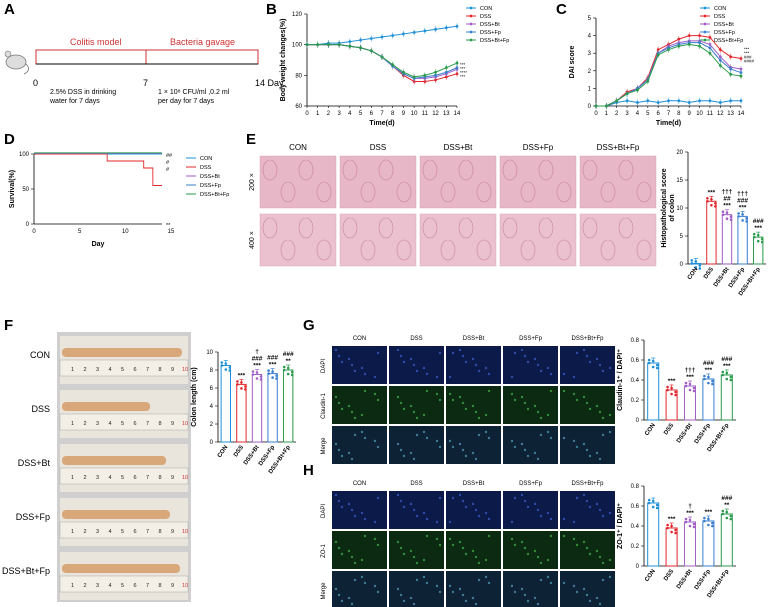 The width and height of the screenshot is (781, 607). What do you see at coordinates (590, 89) in the screenshot?
I see `y-tick-label: 1` at bounding box center [590, 89].